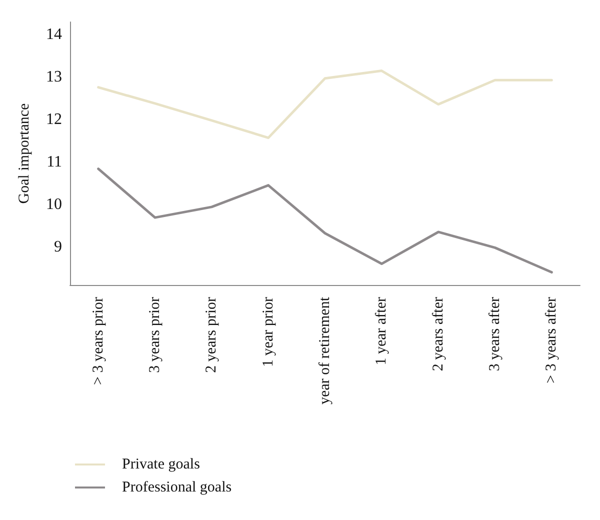 Image resolution: width=600 pixels, height=520 pixels. What do you see at coordinates (98, 341) in the screenshot?
I see `x-tick-label: > 3 years prior` at bounding box center [98, 341].